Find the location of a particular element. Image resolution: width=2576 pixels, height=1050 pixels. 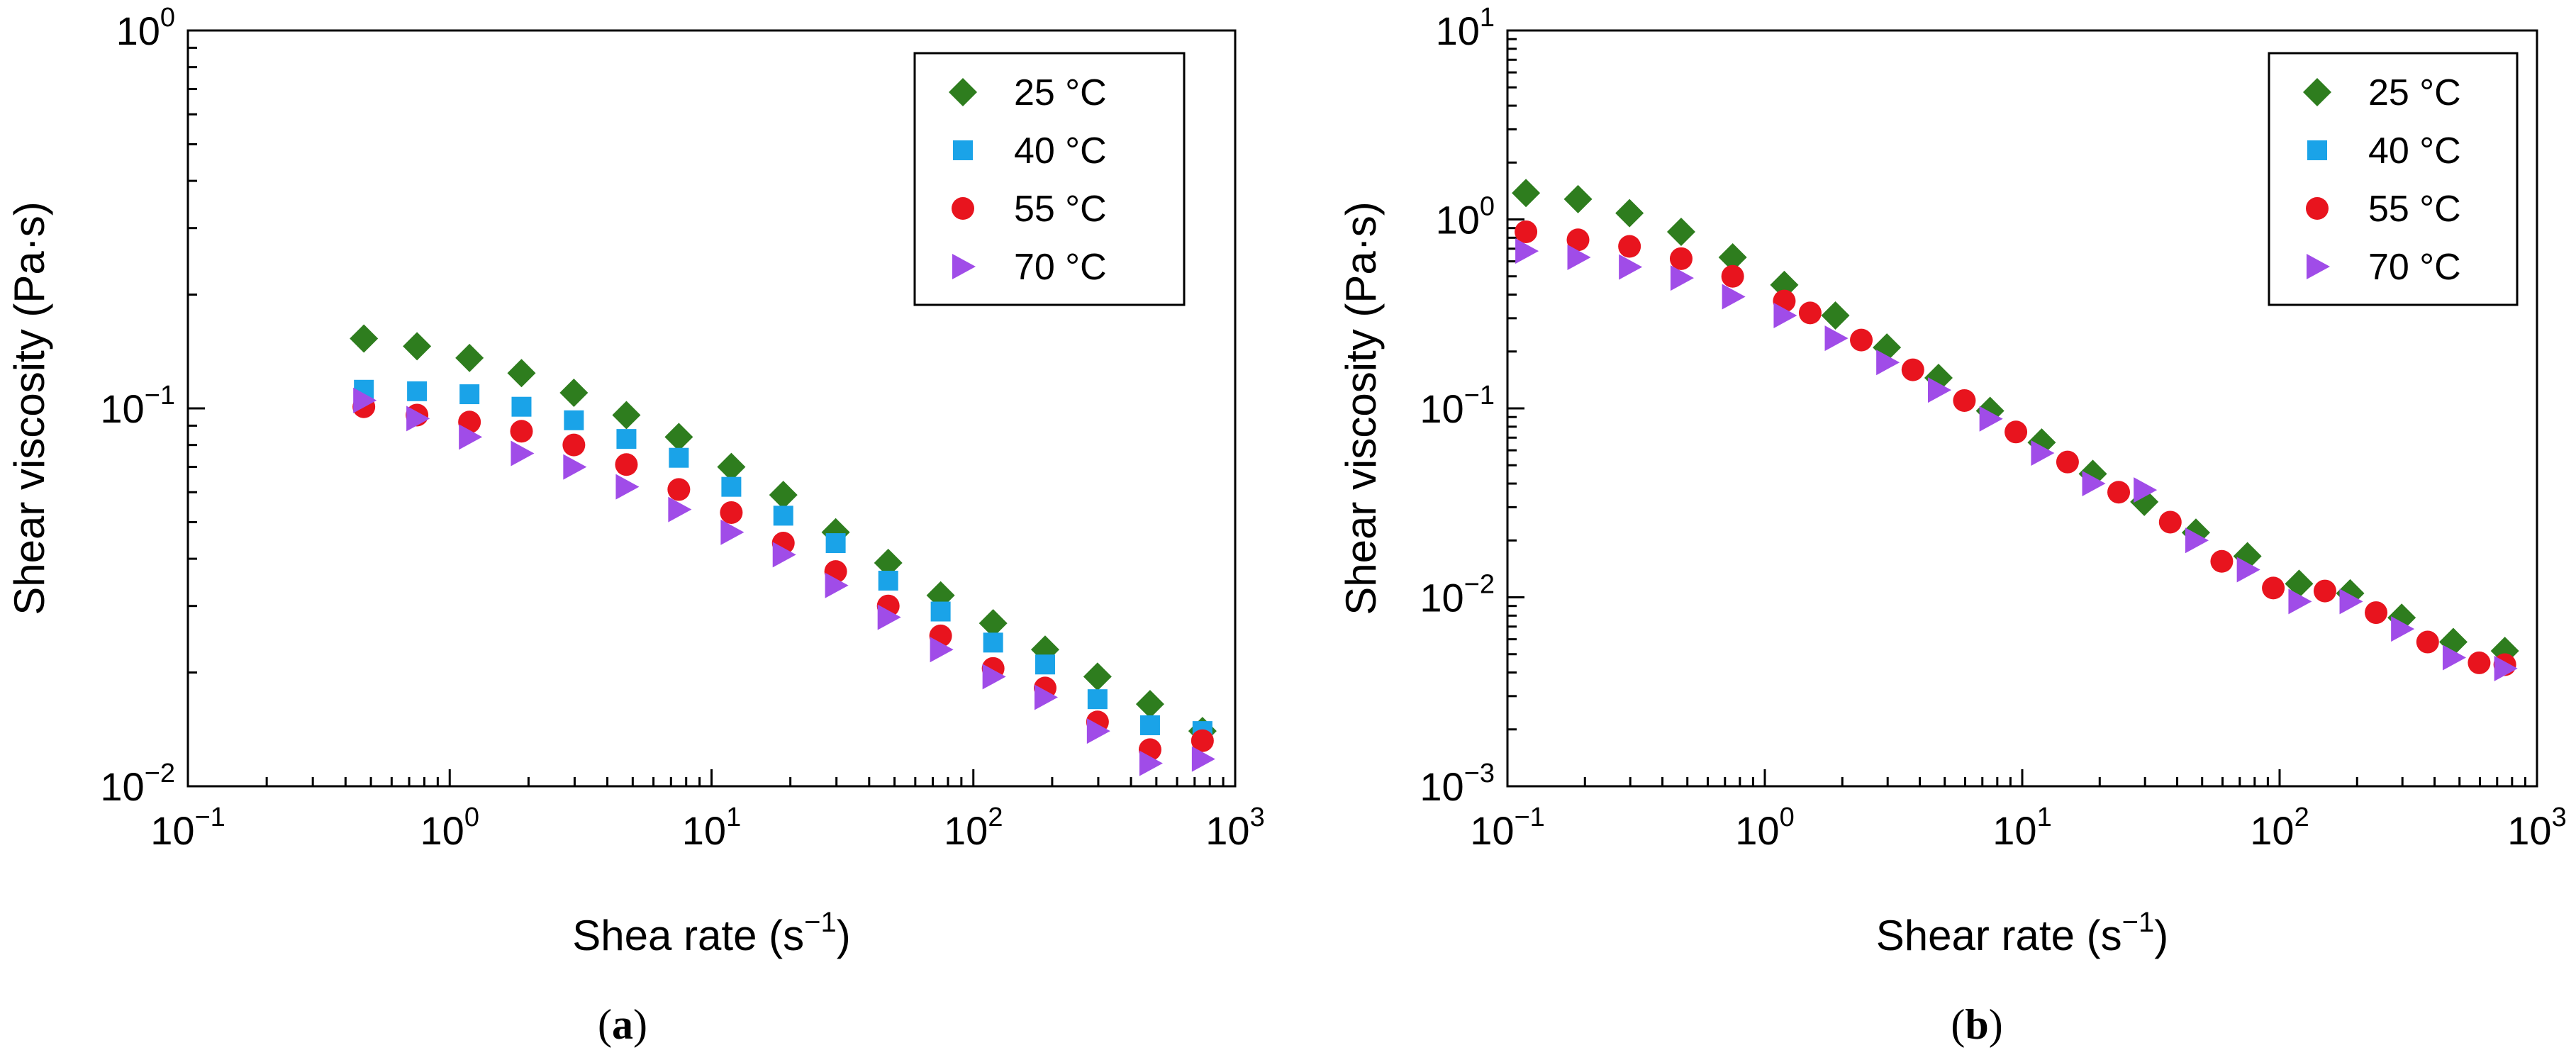

y-tick-label: 10¹ is located at coordinates (1465, 28).